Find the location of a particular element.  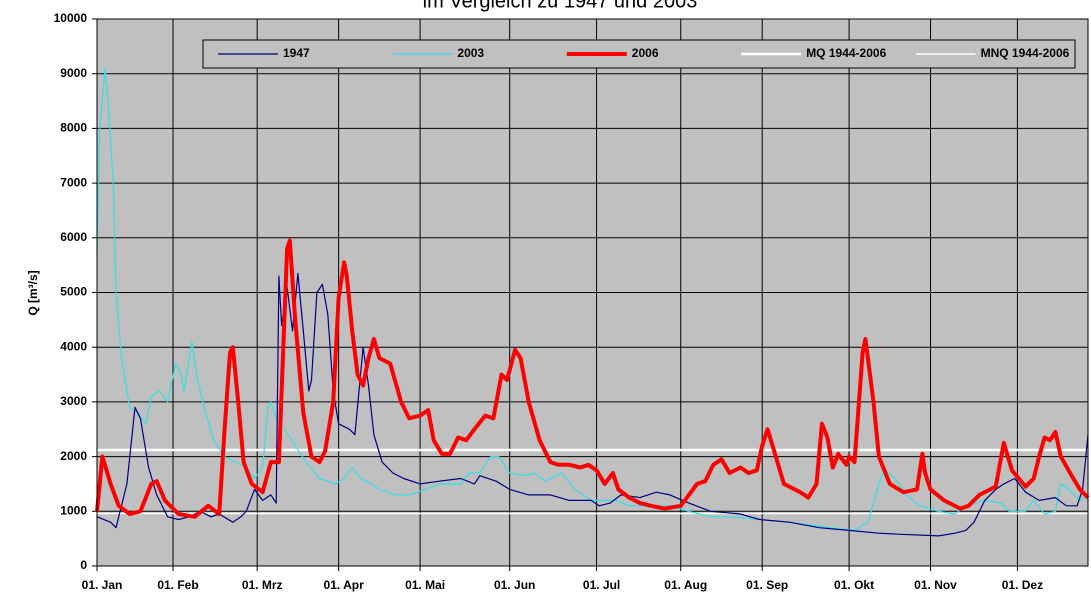

x-tick-label: 01. Okt is located at coordinates (854, 585).